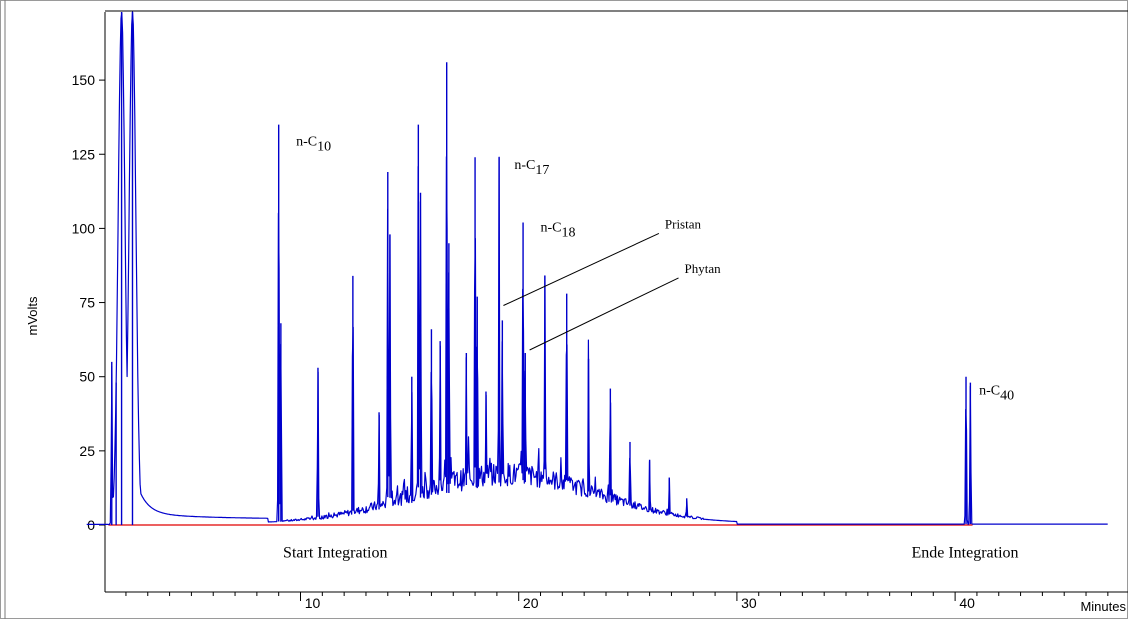  Describe the element at coordinates (967, 603) in the screenshot. I see `x-tick-label-40: 40` at that location.